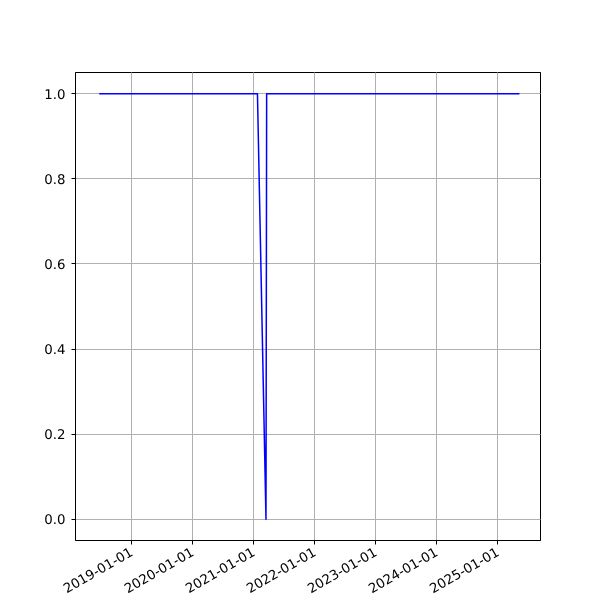 The height and width of the screenshot is (600, 600). Describe the element at coordinates (55, 520) in the screenshot. I see `y-tick-label: 0.0` at that location.